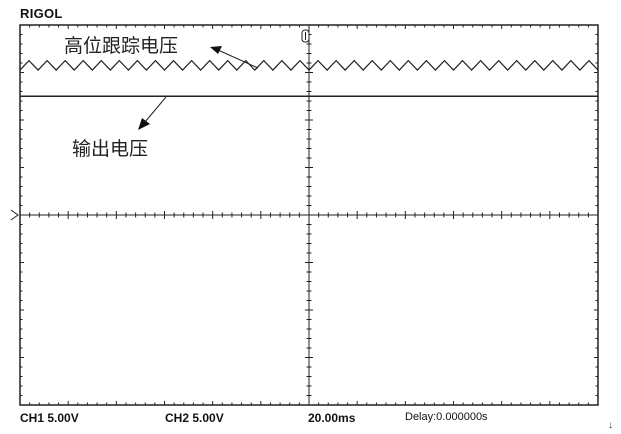 The height and width of the screenshot is (434, 621). I want to click on trigger-delay: Delay:0.000000s, so click(446, 417).